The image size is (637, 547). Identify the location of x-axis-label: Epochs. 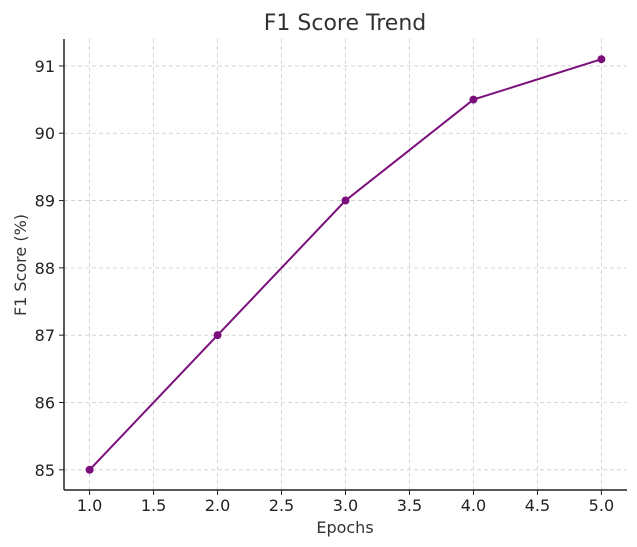
(344, 527).